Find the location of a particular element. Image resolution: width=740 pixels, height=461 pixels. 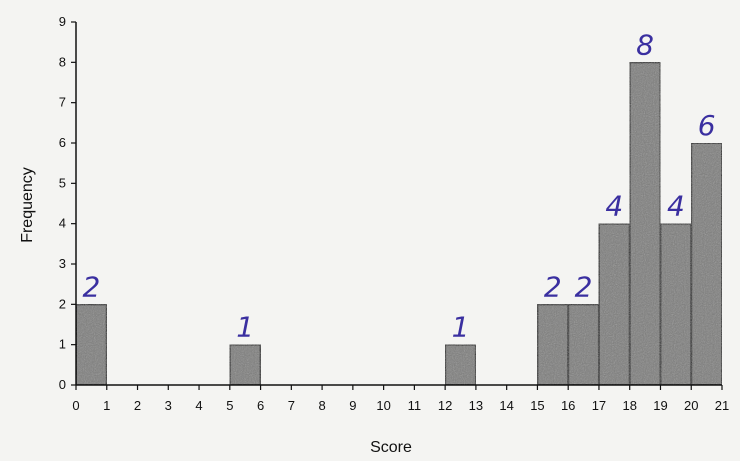

x-tick-label: 0 is located at coordinates (75, 405).